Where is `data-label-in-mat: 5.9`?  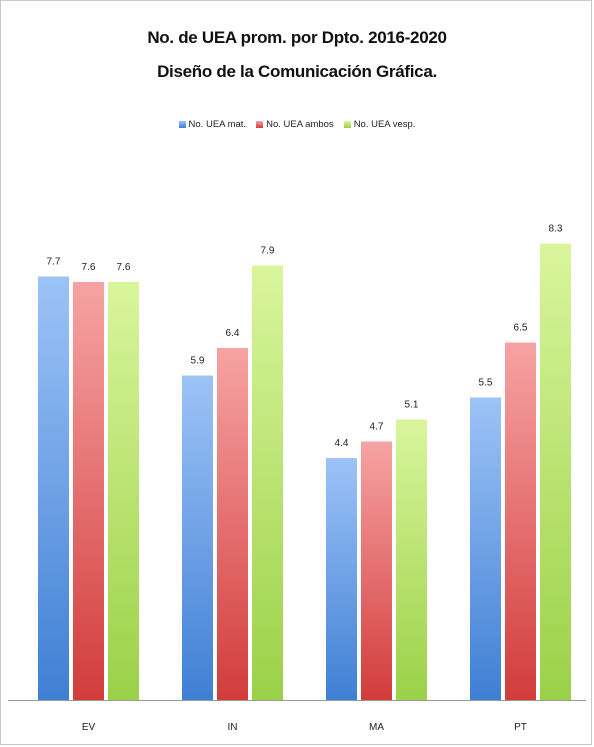 data-label-in-mat: 5.9 is located at coordinates (198, 361).